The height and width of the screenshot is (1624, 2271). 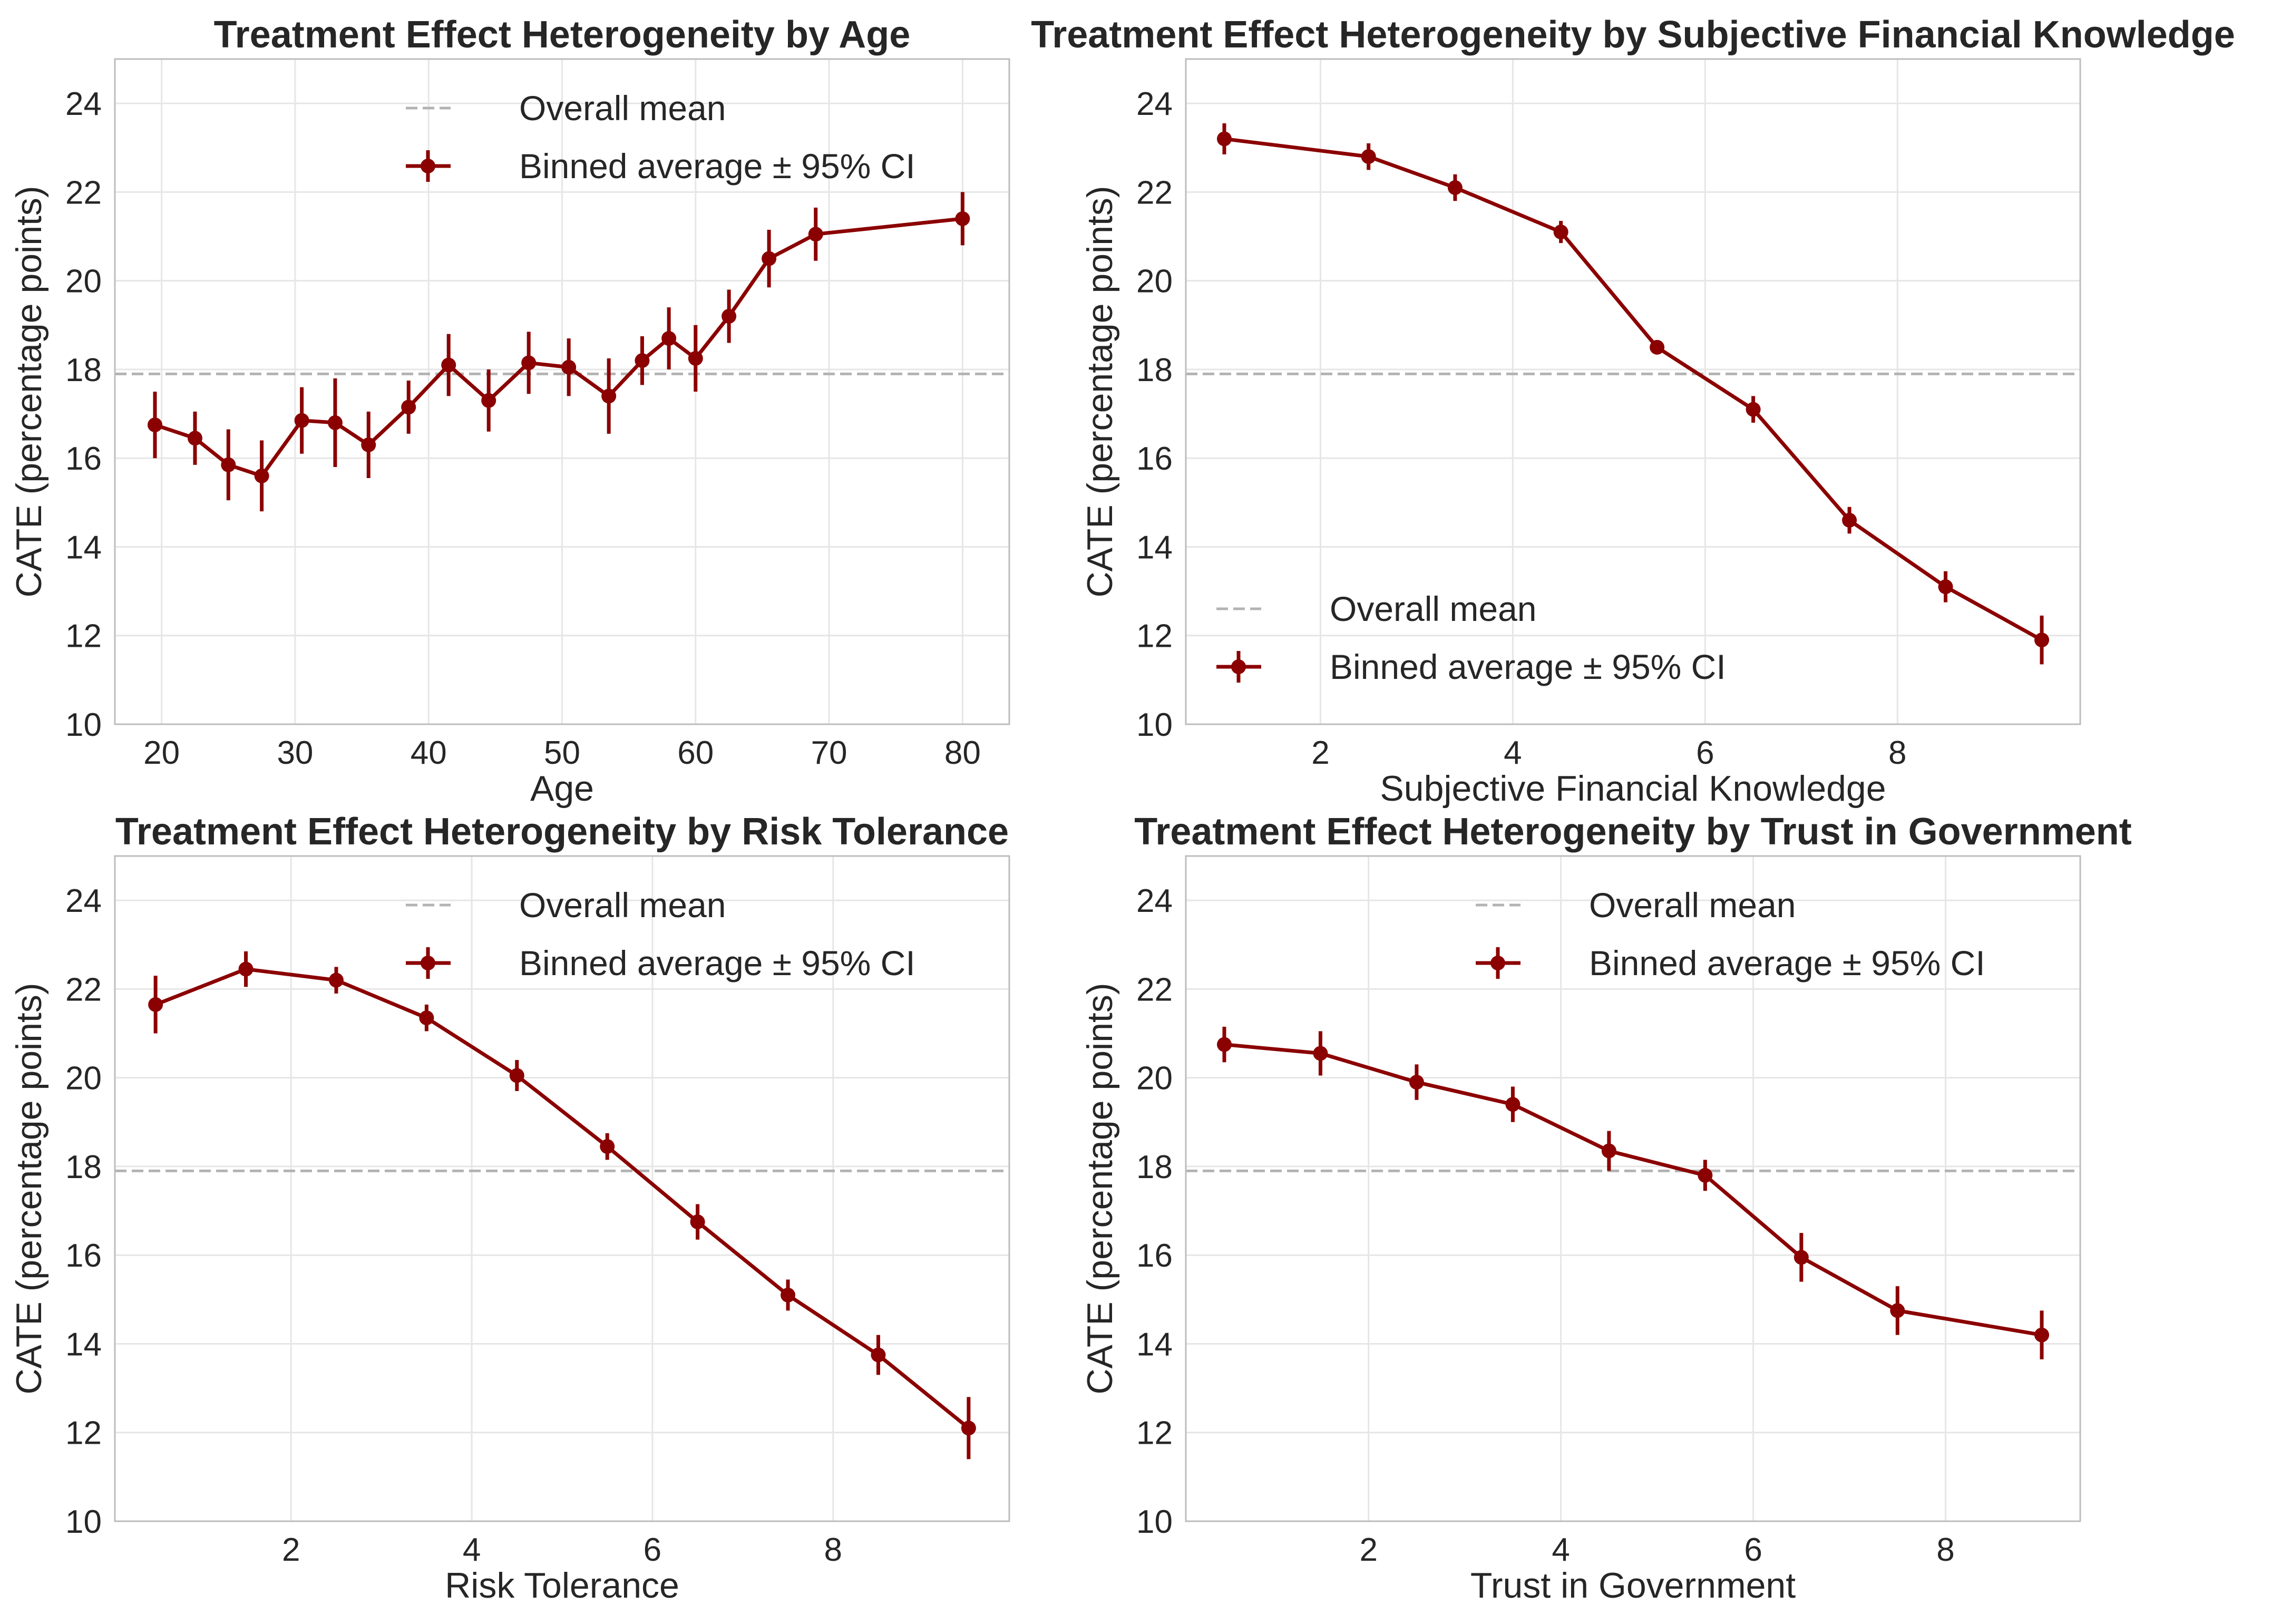 What do you see at coordinates (695, 753) in the screenshot?
I see `x-tick-label: 60` at bounding box center [695, 753].